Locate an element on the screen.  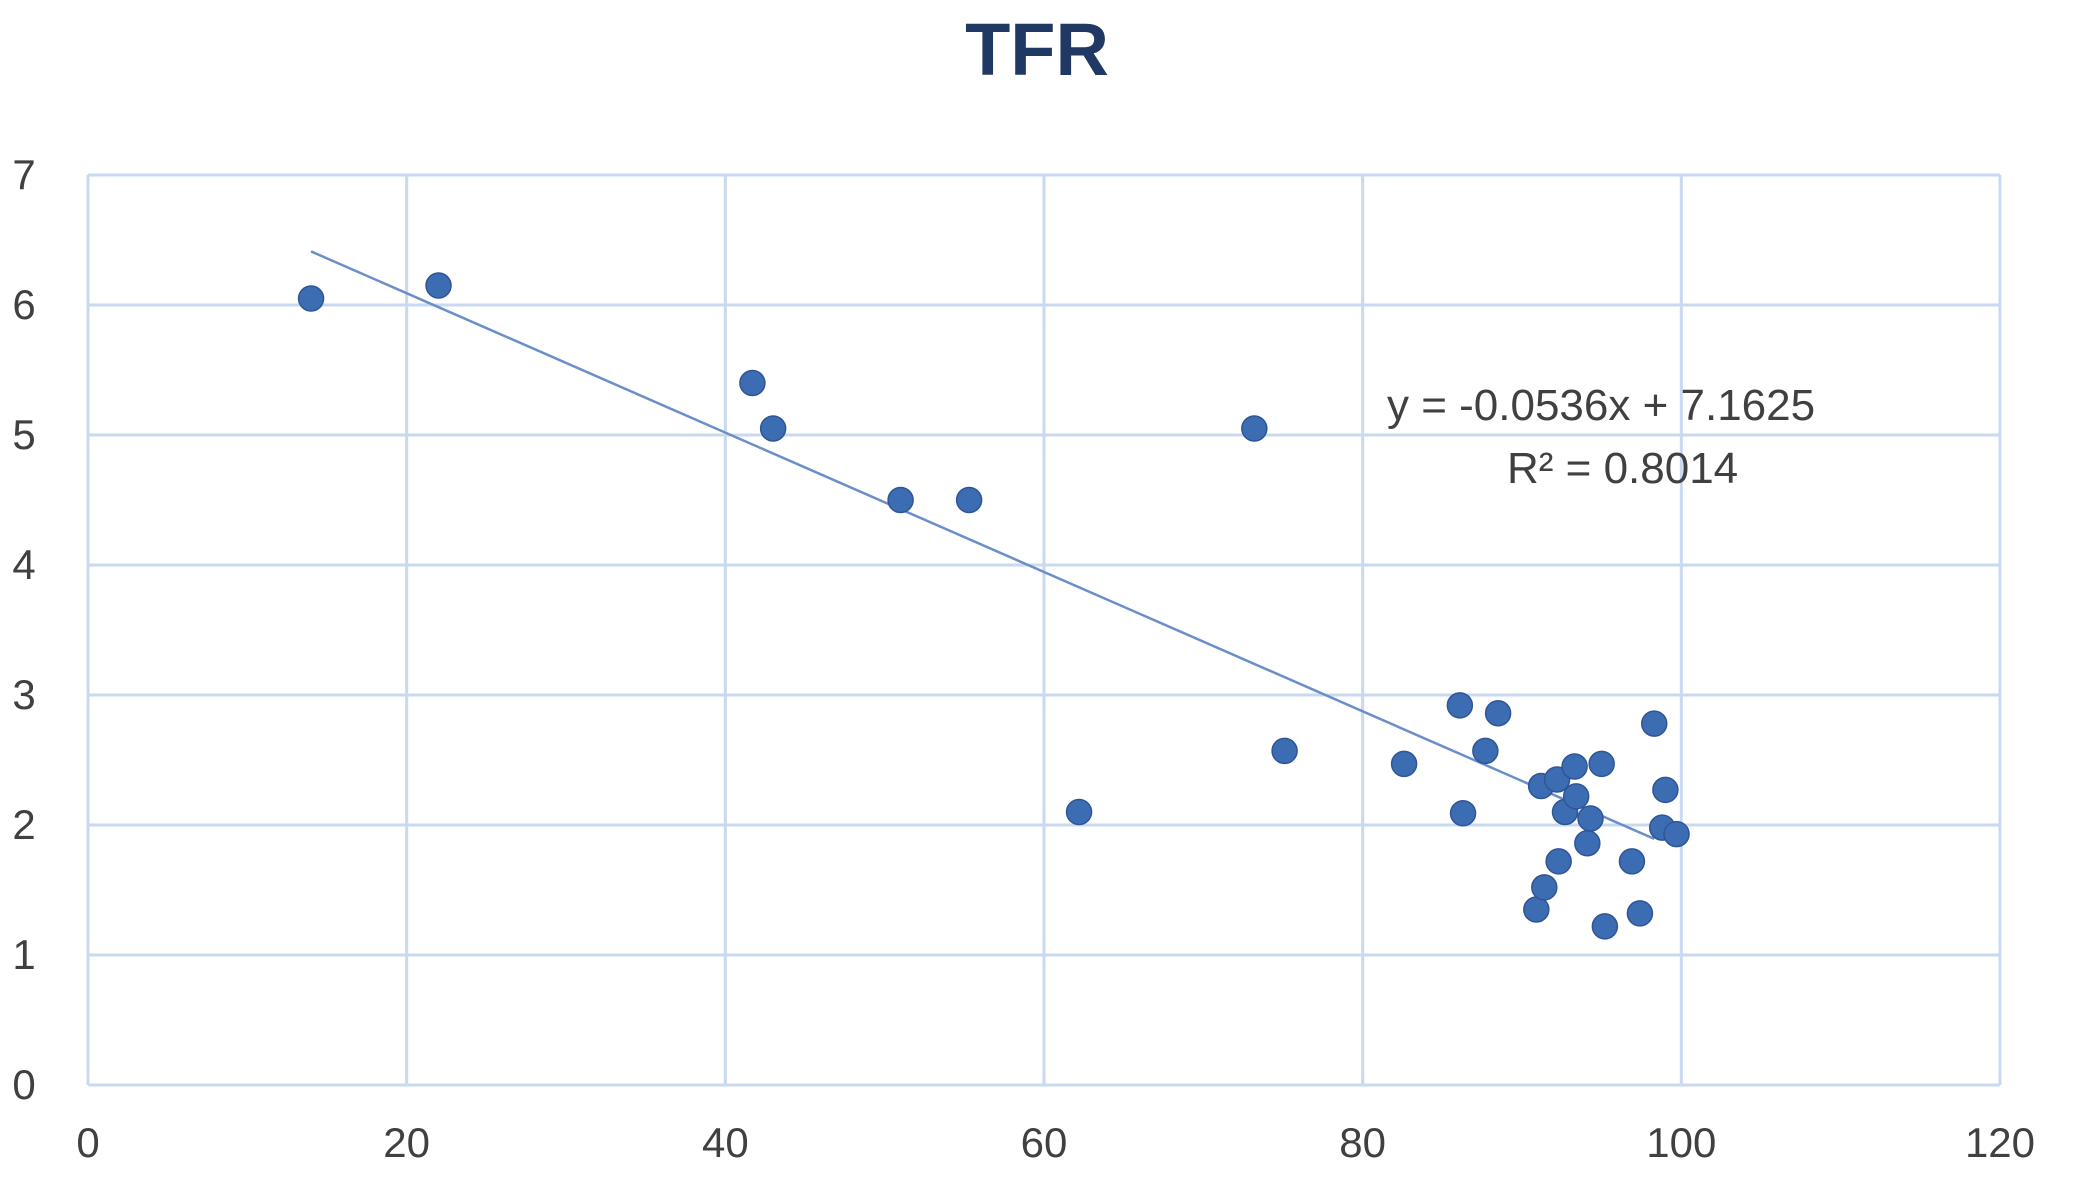
x-tick-label-6: 120 is located at coordinates (2000, 1142).